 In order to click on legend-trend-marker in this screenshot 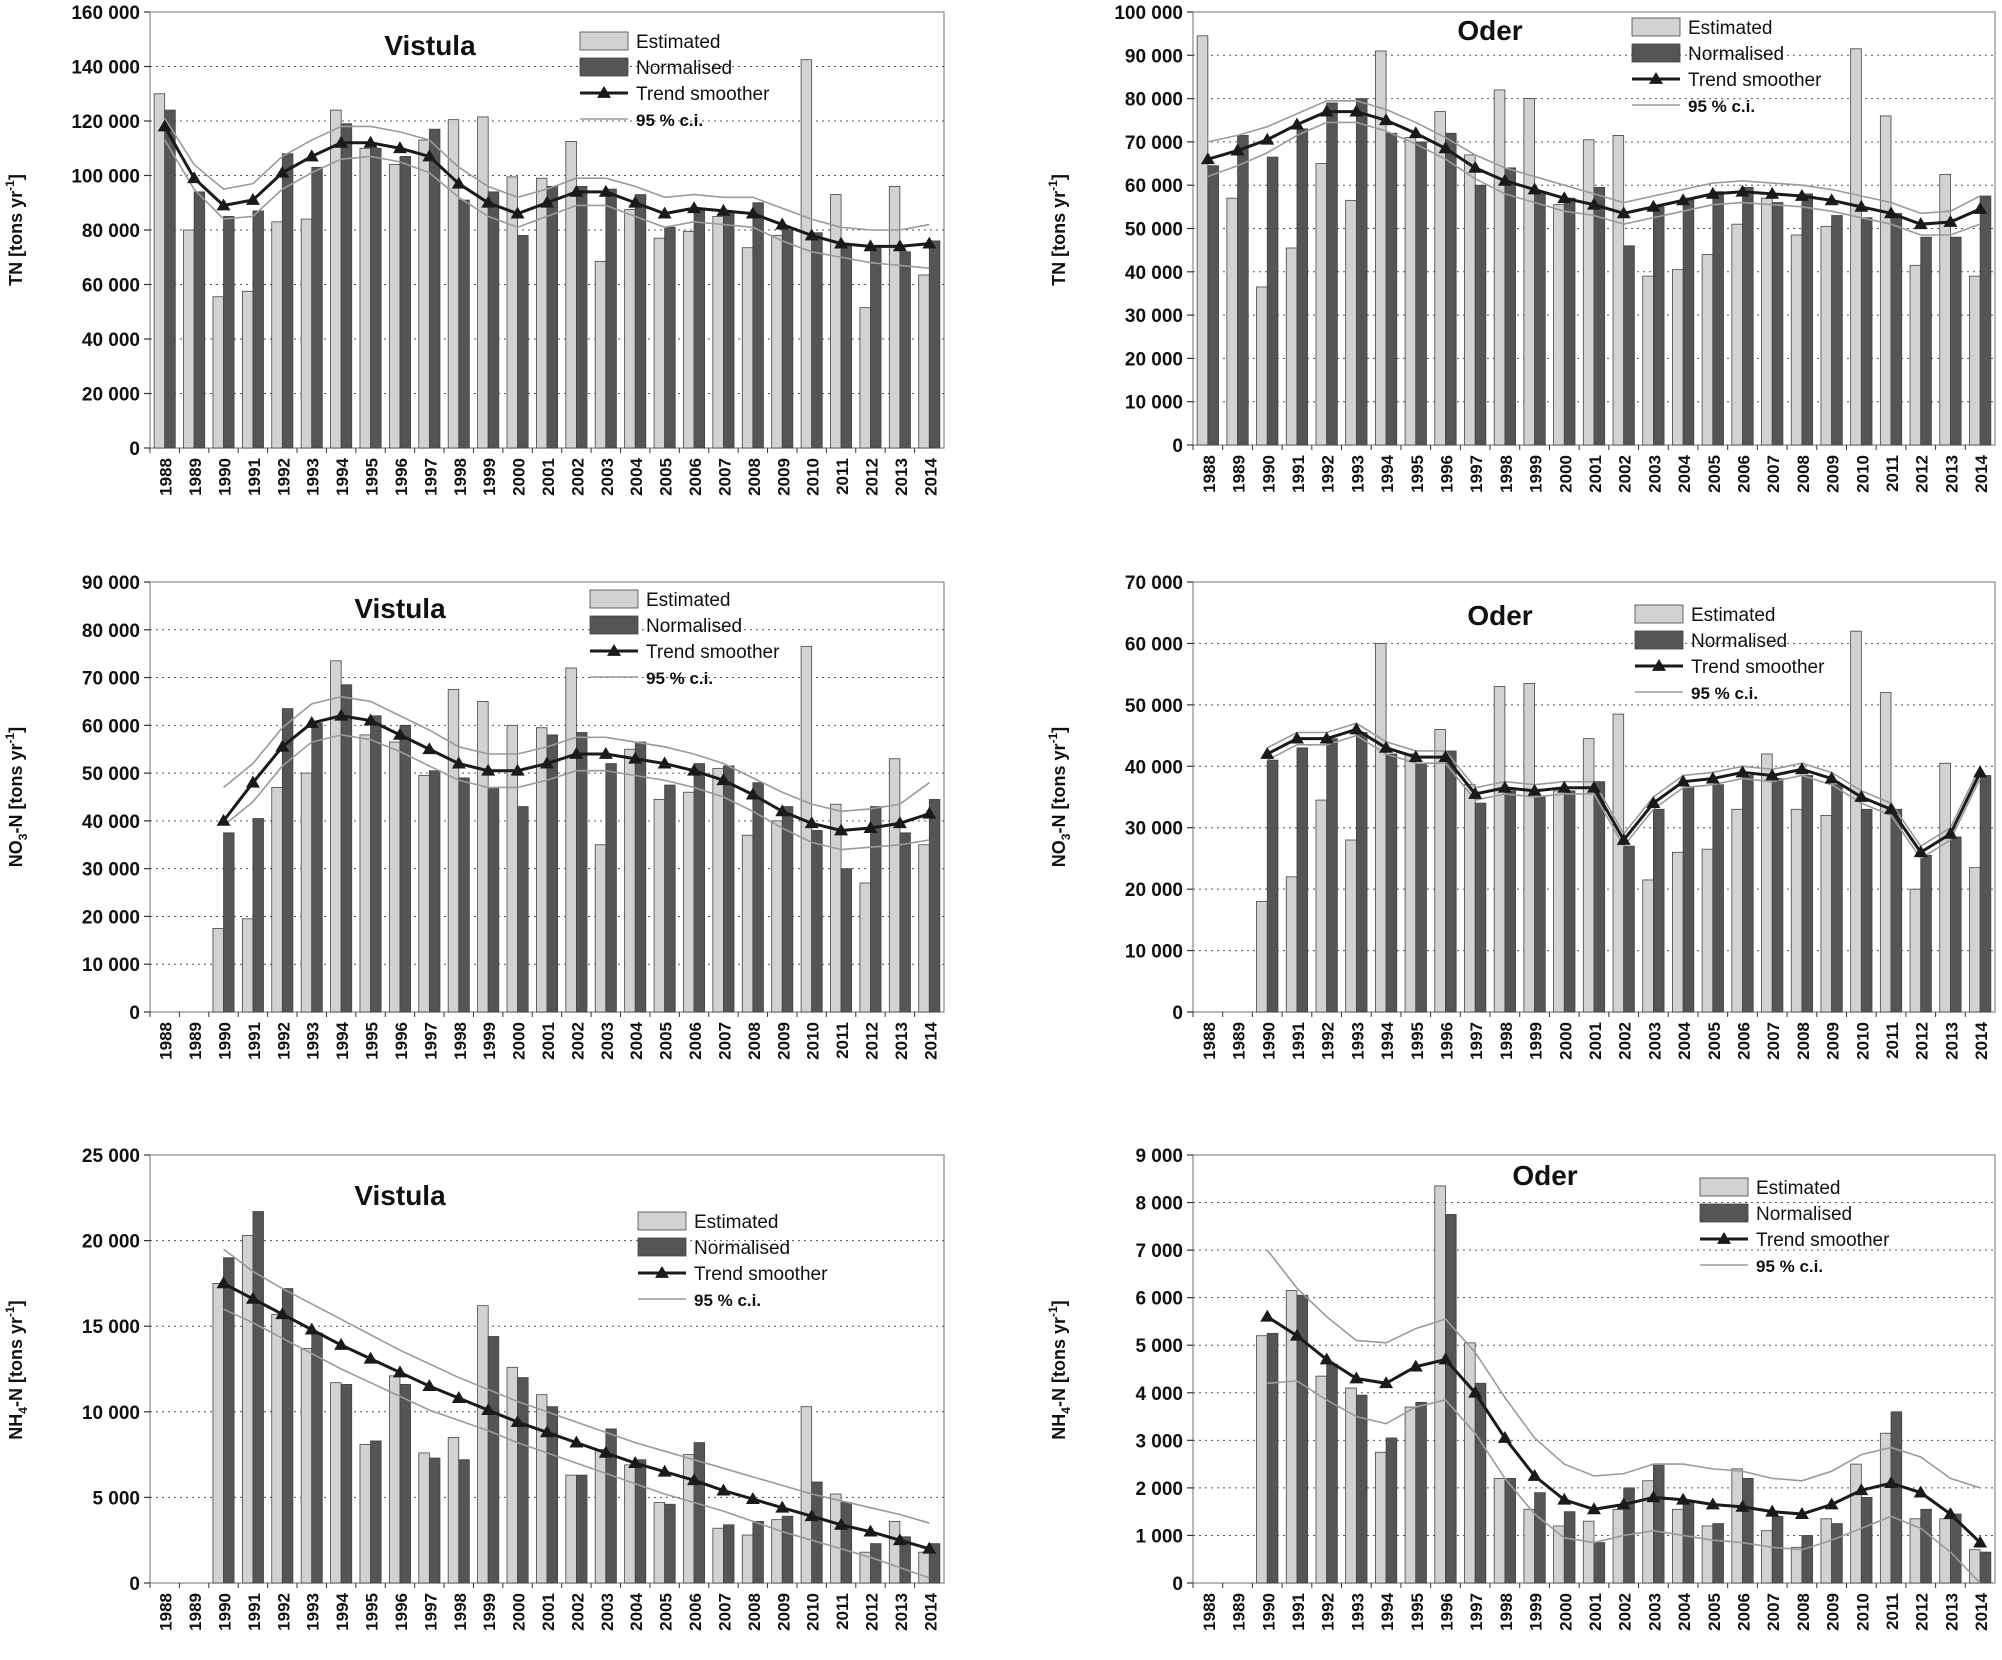, I will do `click(604, 92)`.